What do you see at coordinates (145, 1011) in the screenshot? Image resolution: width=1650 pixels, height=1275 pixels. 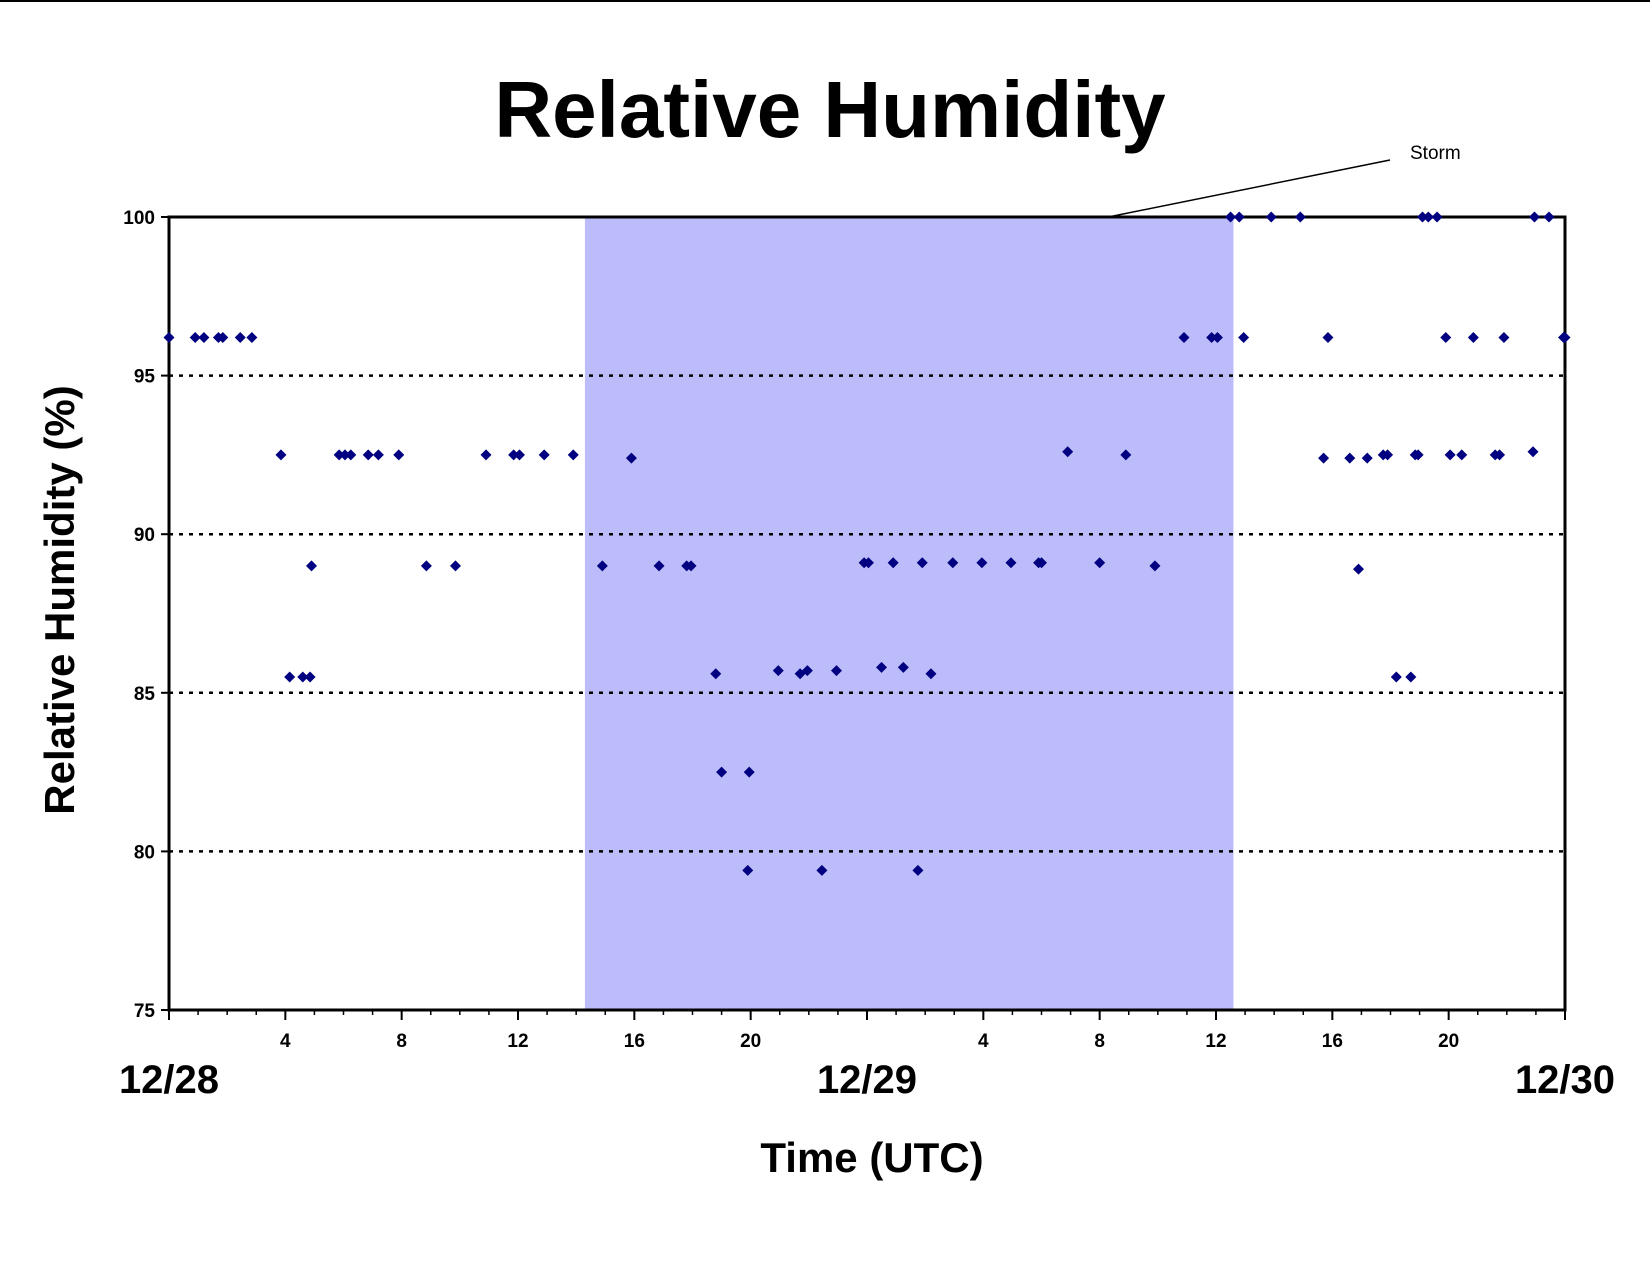 I see `y-tick-label: 75` at bounding box center [145, 1011].